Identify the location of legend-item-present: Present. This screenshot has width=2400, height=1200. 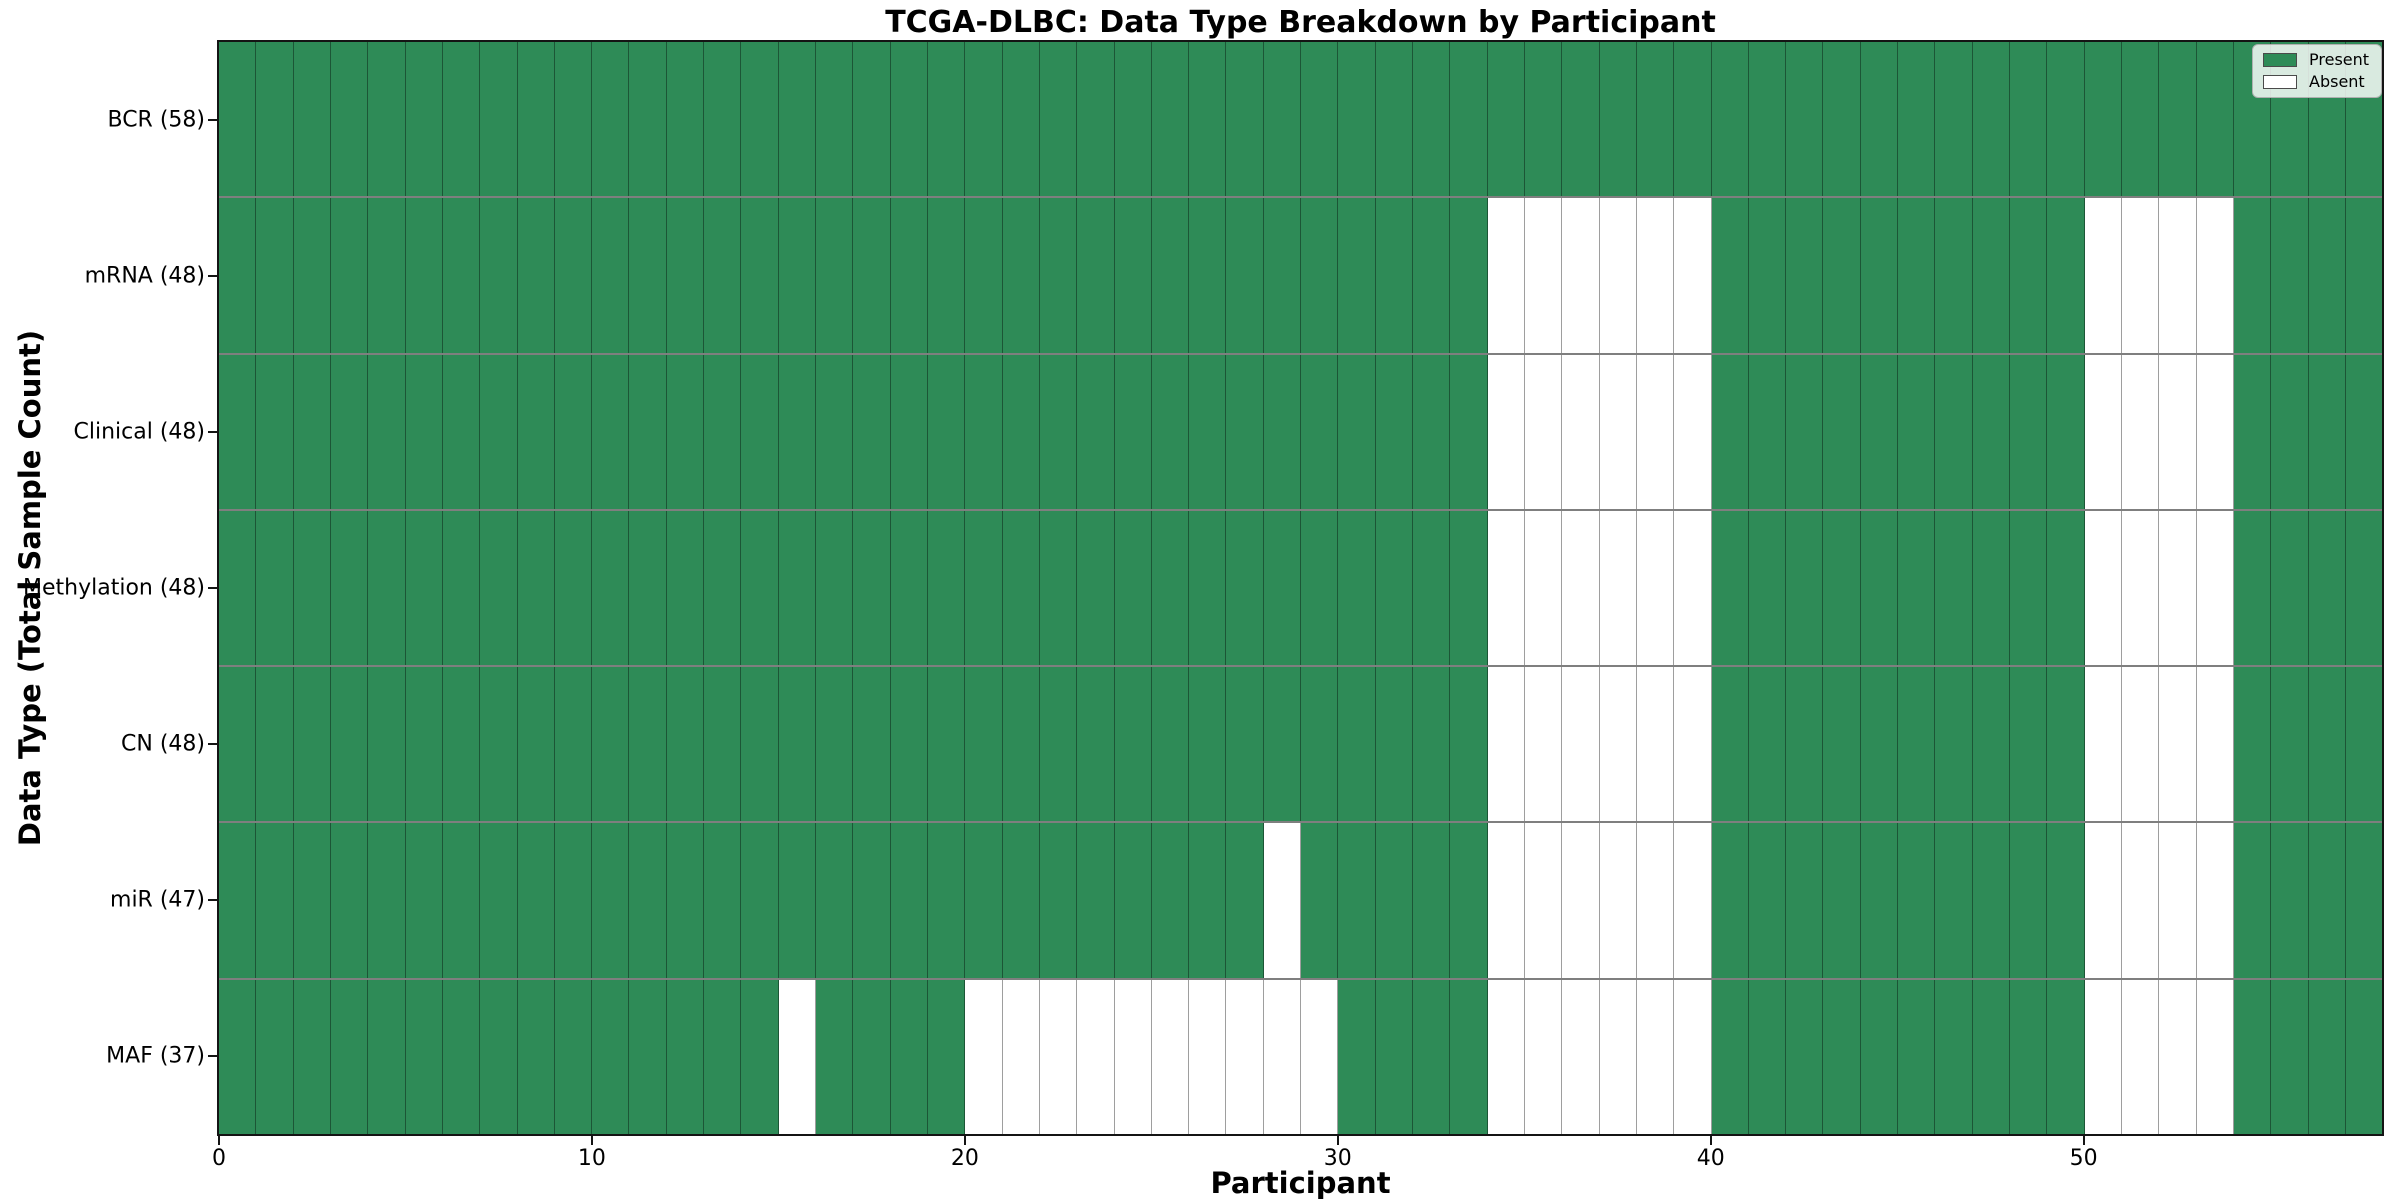
(2316, 60).